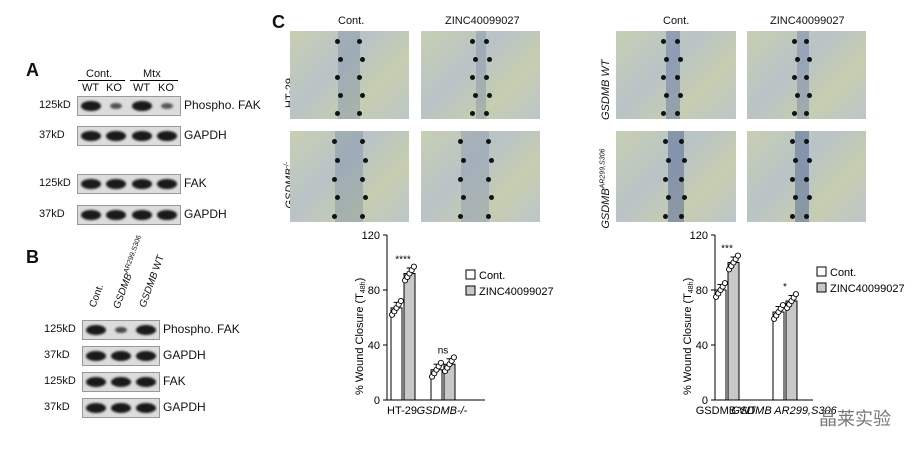 The width and height of the screenshot is (913, 457). Describe the element at coordinates (351, 21) in the screenshot. I see `col-label-cont: Cont.` at that location.